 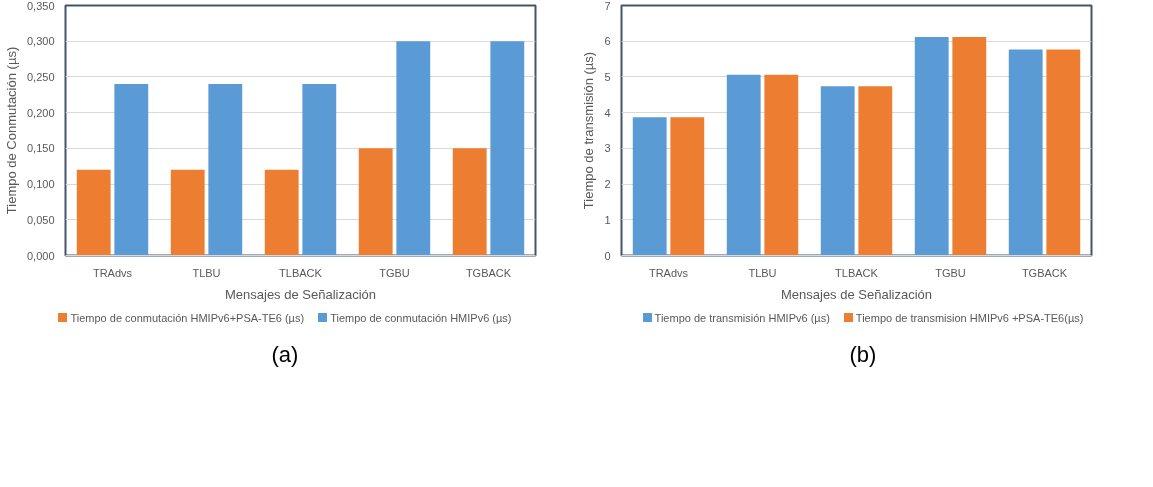 I want to click on legend-label: Tiempo de conmutación HMIPv6+PSA-TE6 (µs), so click(x=187, y=318).